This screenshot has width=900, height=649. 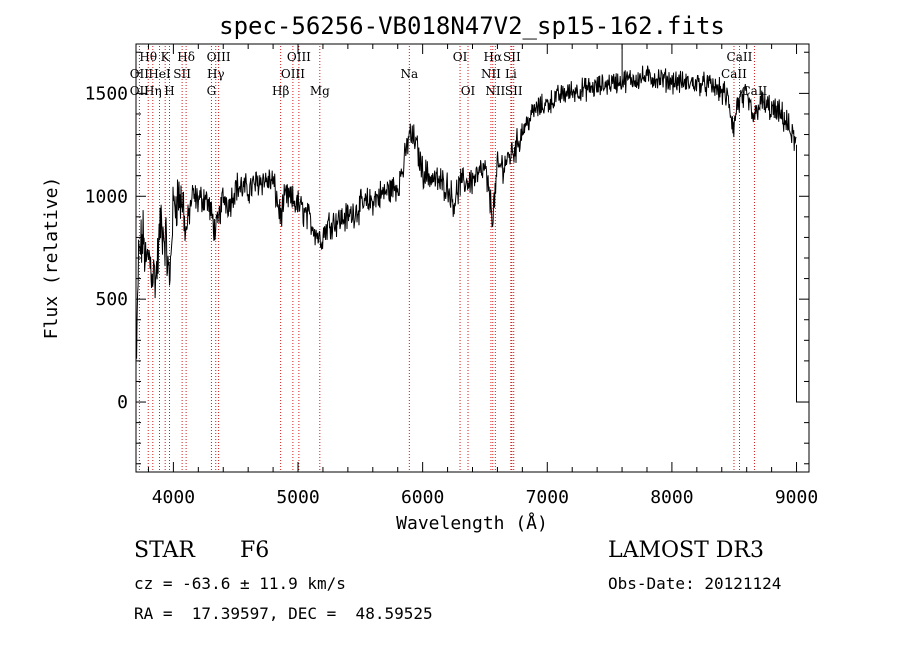 I want to click on y-tick-label: 1000, so click(x=106, y=196).